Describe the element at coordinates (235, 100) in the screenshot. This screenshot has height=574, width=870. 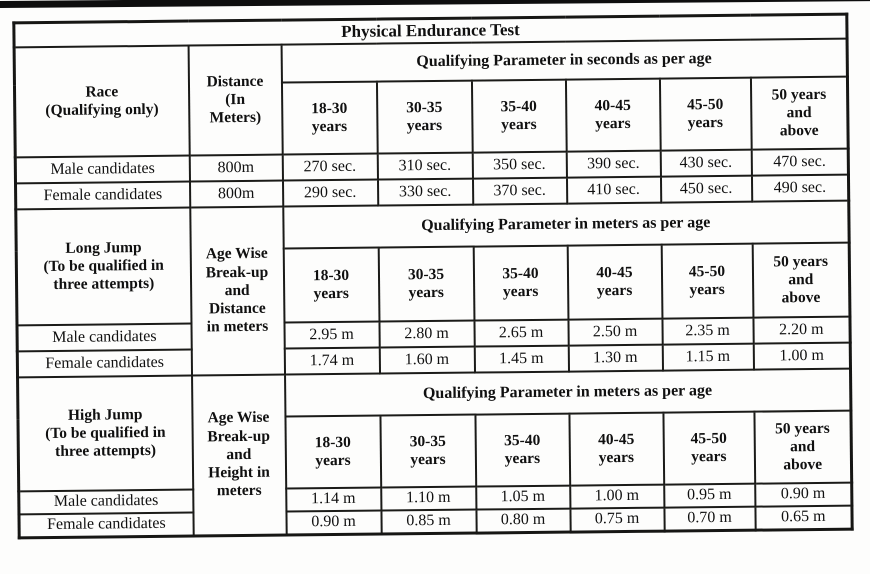
I see `distance-column-header: Distance (In Meters)` at that location.